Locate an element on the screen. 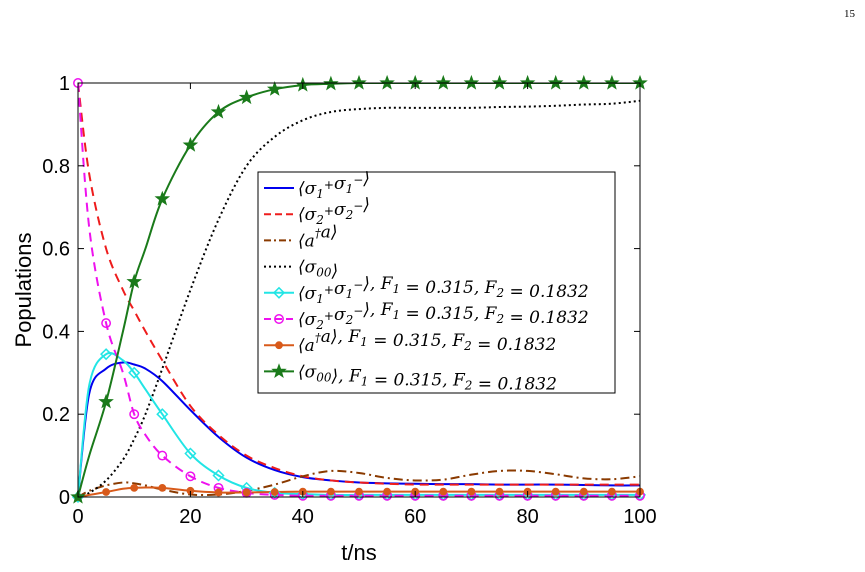  x-tick-label: 20 is located at coordinates (190, 517).